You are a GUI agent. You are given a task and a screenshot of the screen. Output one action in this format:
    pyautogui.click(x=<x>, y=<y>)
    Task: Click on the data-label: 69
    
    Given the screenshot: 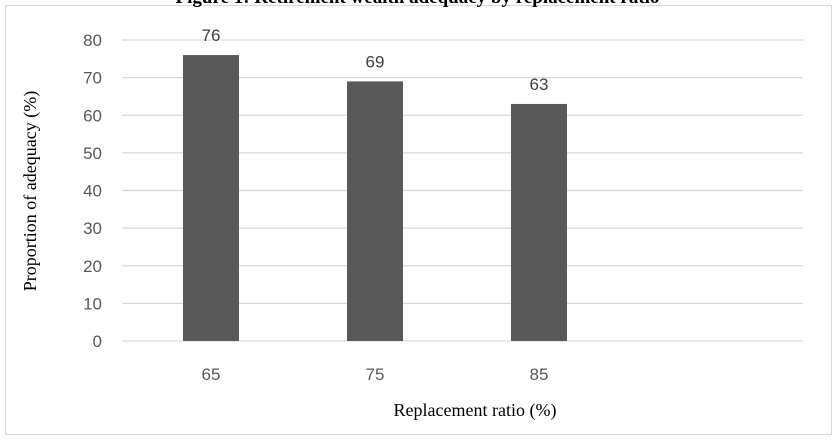 What is the action you would take?
    pyautogui.click(x=375, y=61)
    